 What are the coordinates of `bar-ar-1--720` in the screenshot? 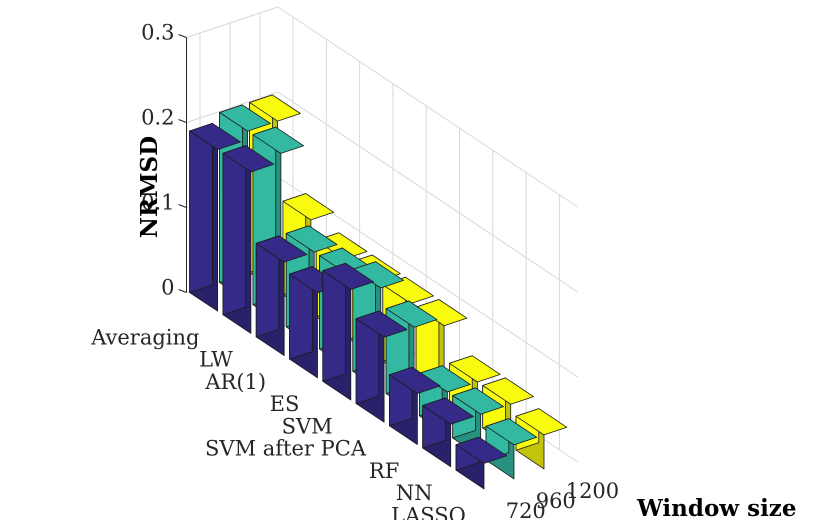 It's located at (281, 296).